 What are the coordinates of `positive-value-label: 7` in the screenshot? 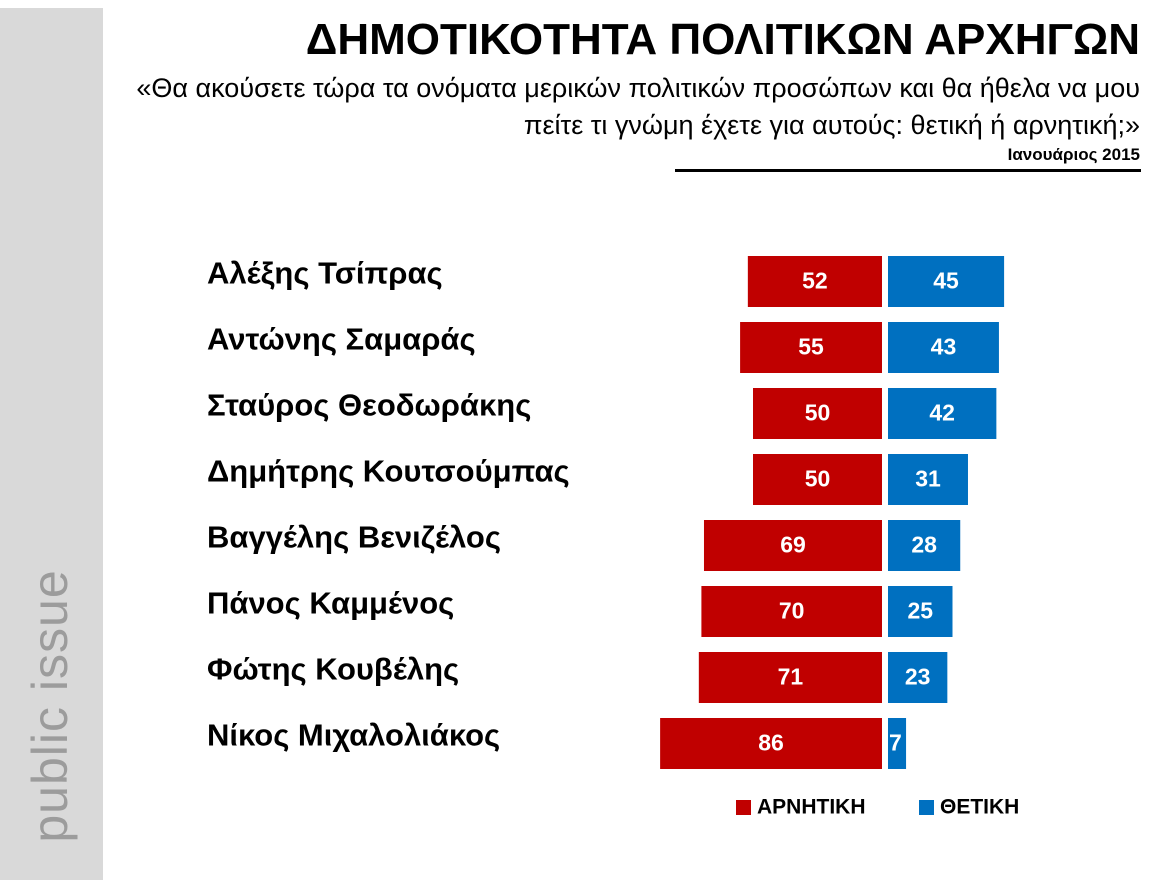 It's located at (895, 743).